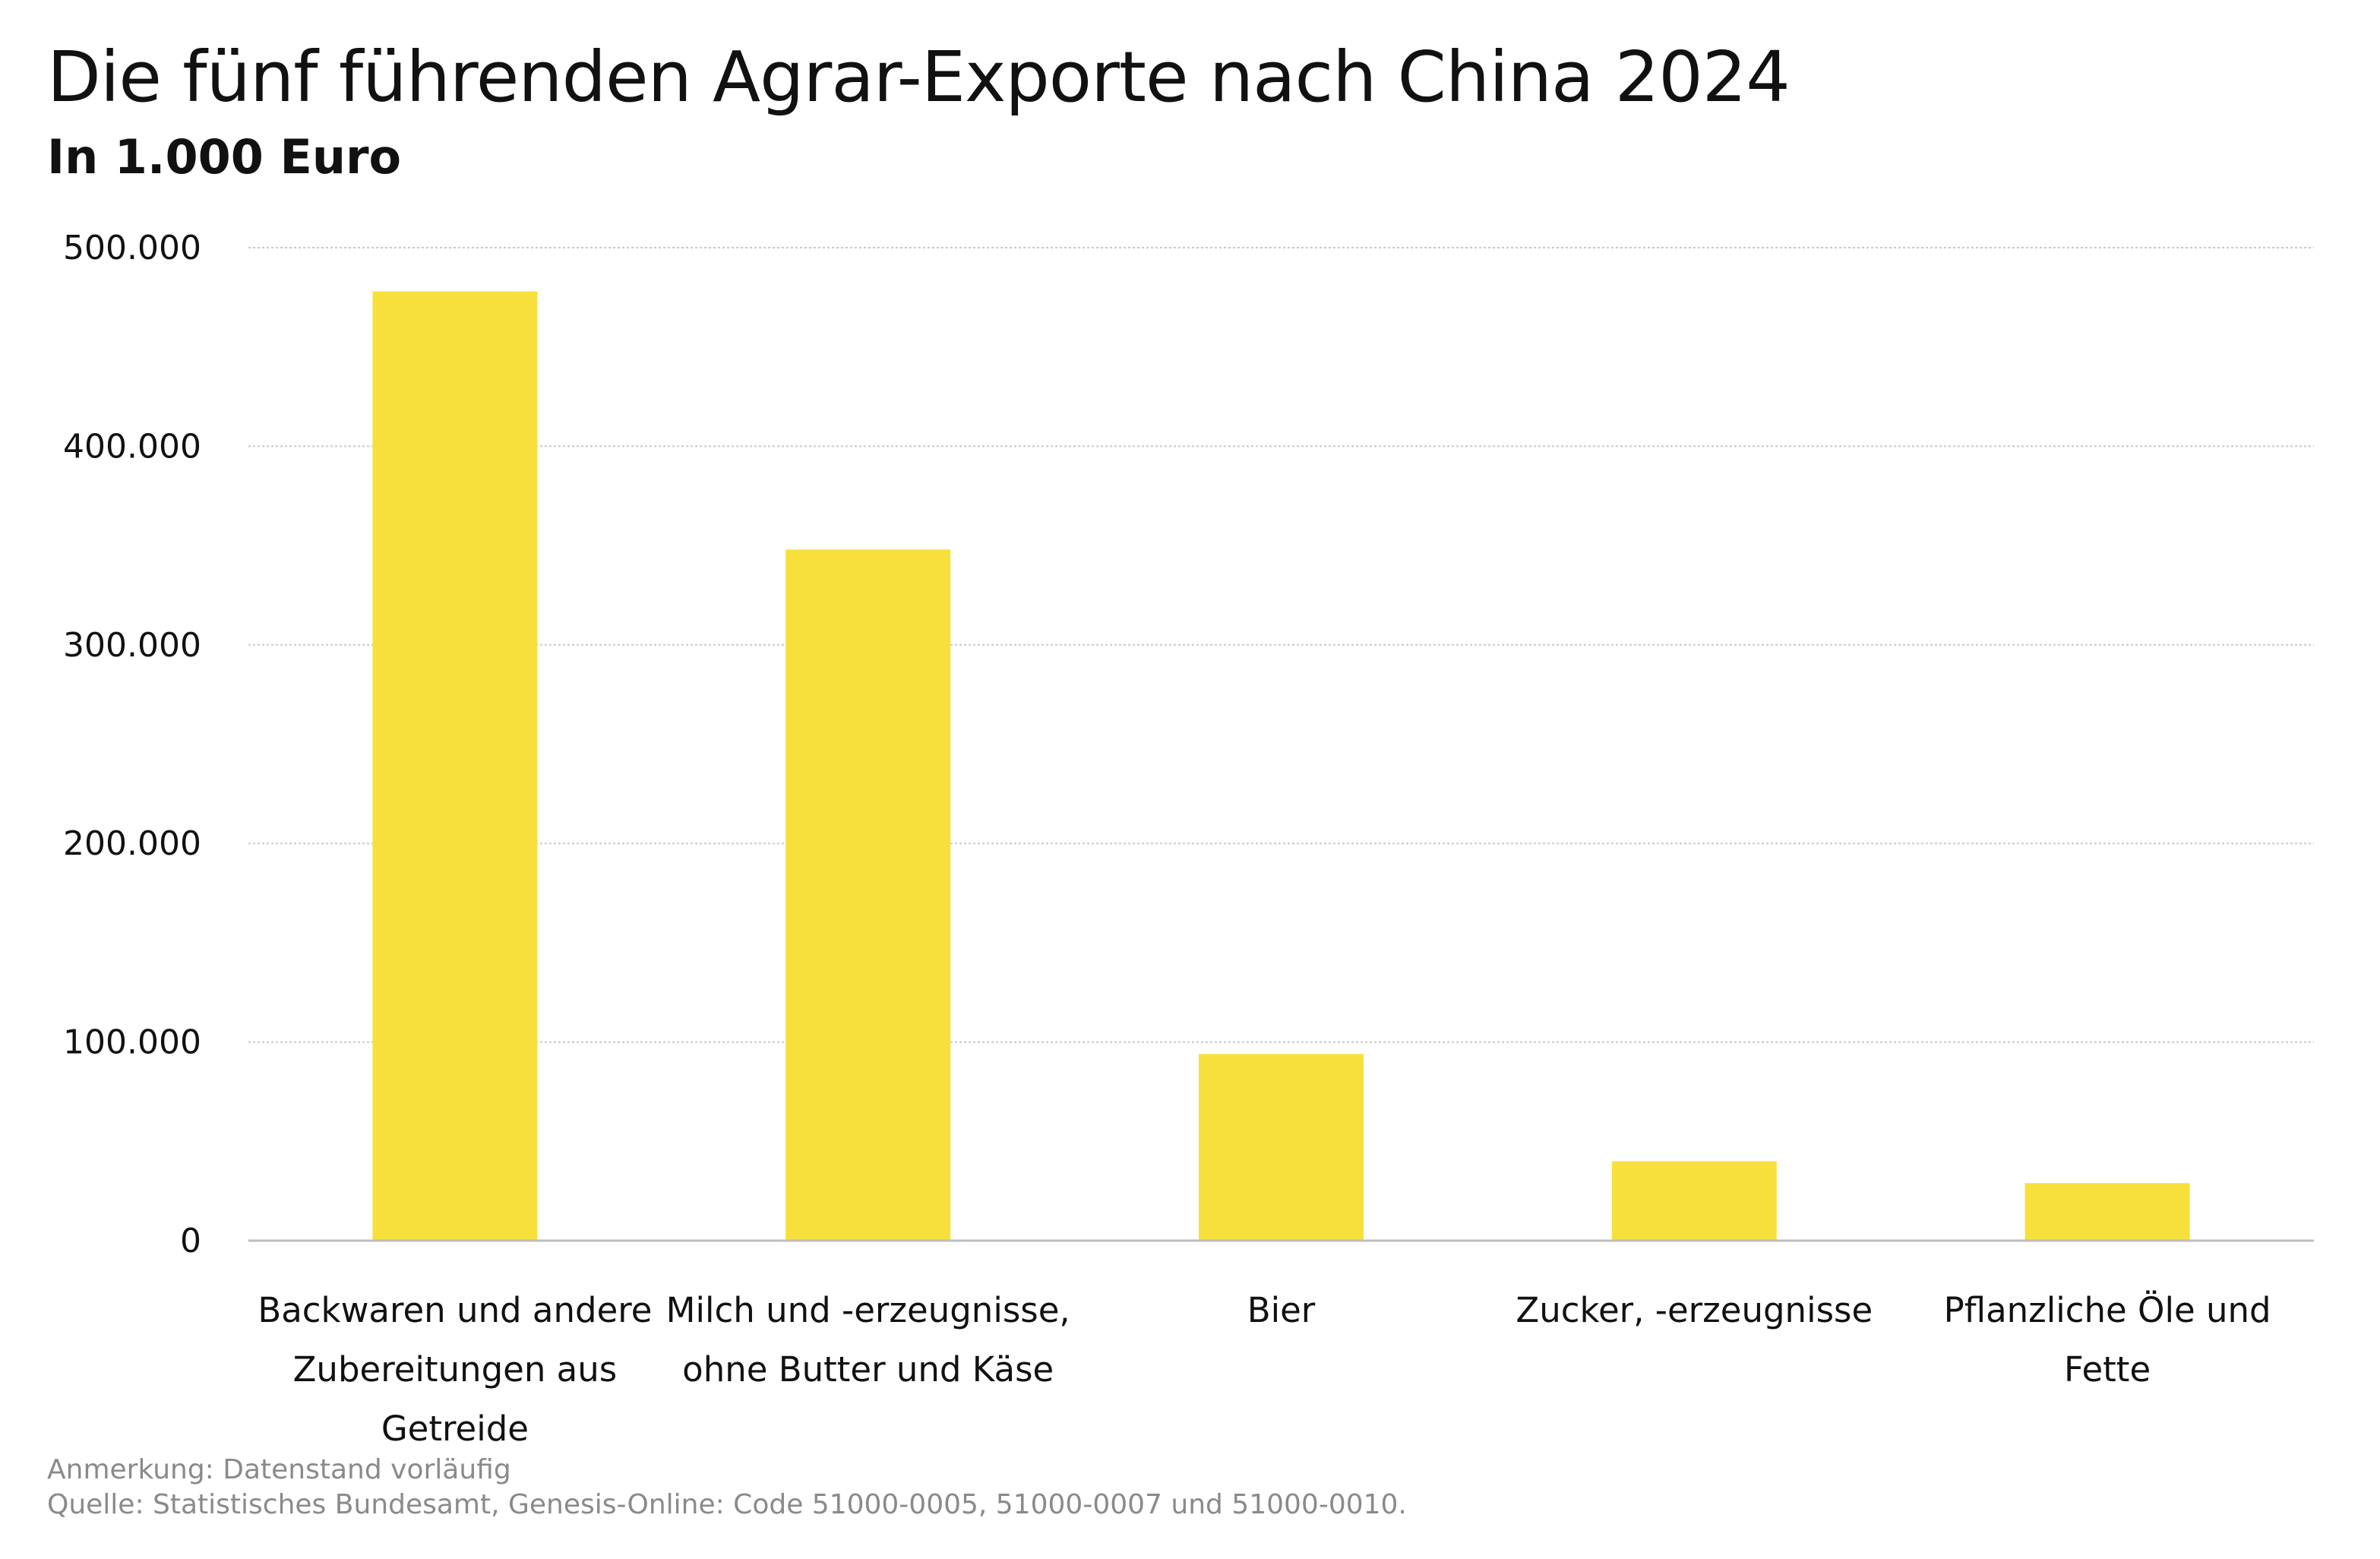 The image size is (2380, 1559). I want to click on x-category-label: Bier, so click(1281, 1310).